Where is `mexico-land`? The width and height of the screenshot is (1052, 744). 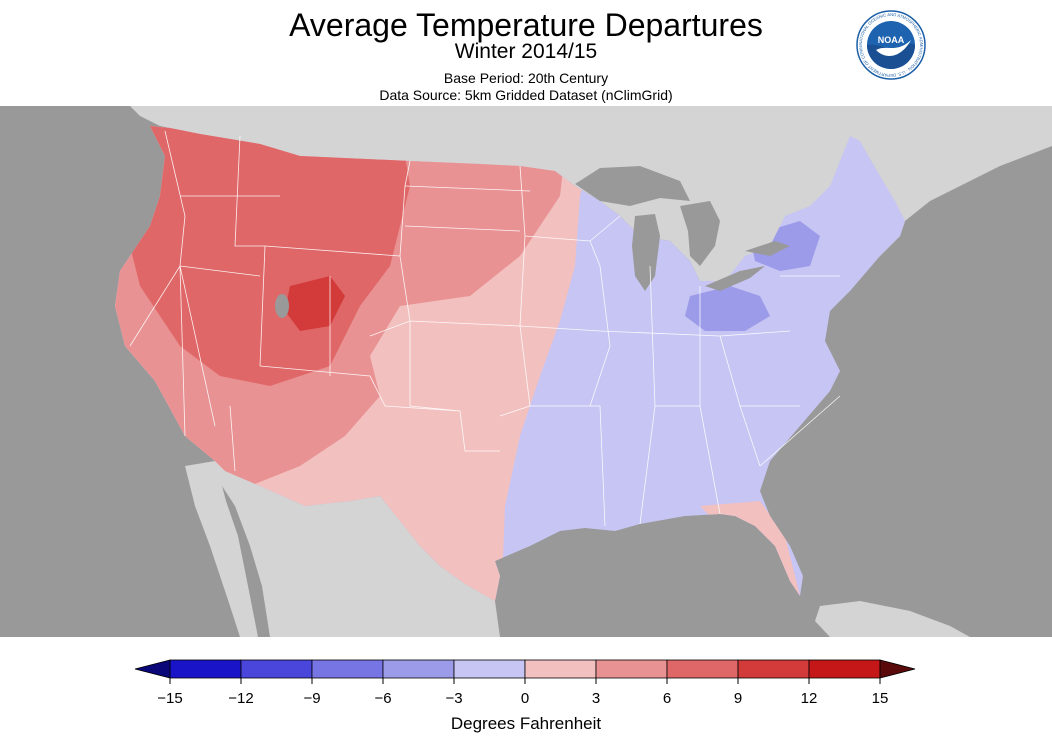
mexico-land is located at coordinates (342, 549).